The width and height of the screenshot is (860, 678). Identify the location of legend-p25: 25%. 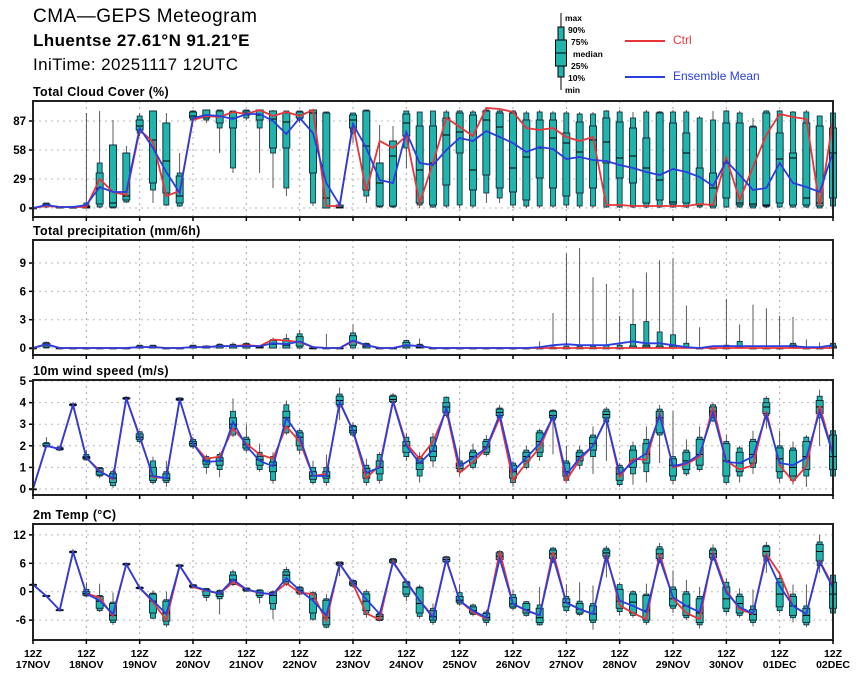
(580, 66).